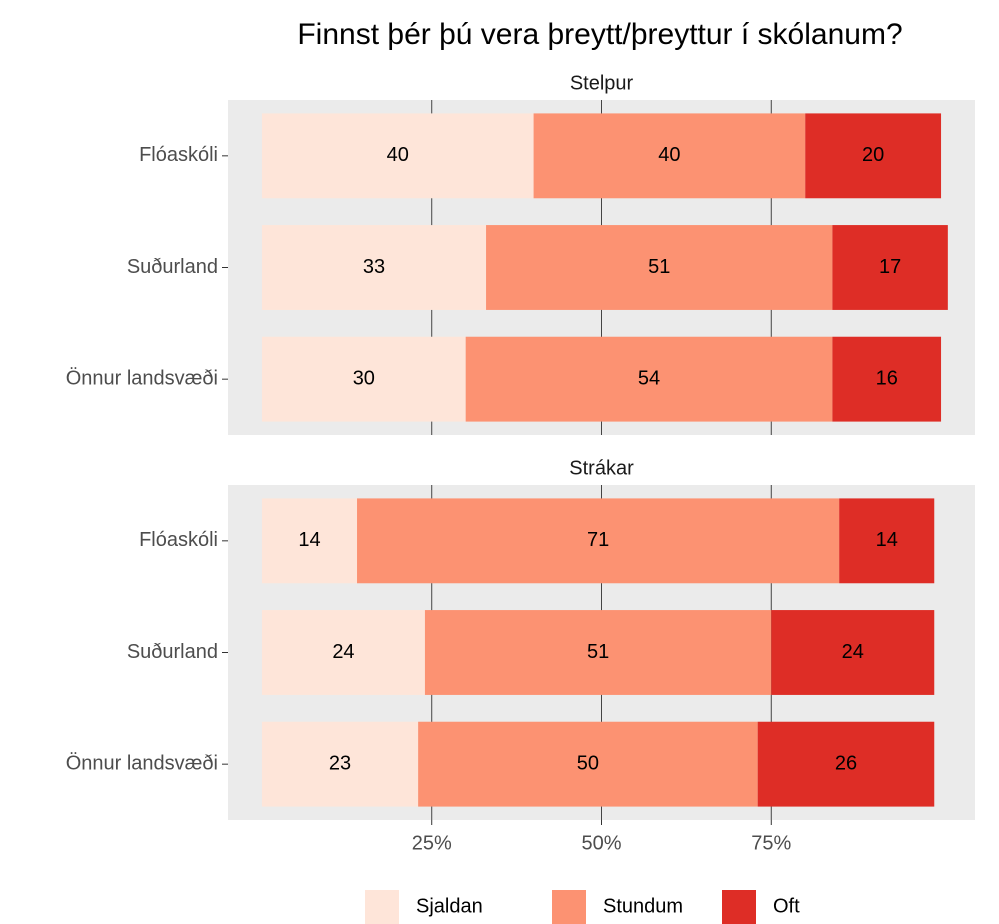 The image size is (999, 924). What do you see at coordinates (601, 468) in the screenshot?
I see `facet-title: Strákar` at bounding box center [601, 468].